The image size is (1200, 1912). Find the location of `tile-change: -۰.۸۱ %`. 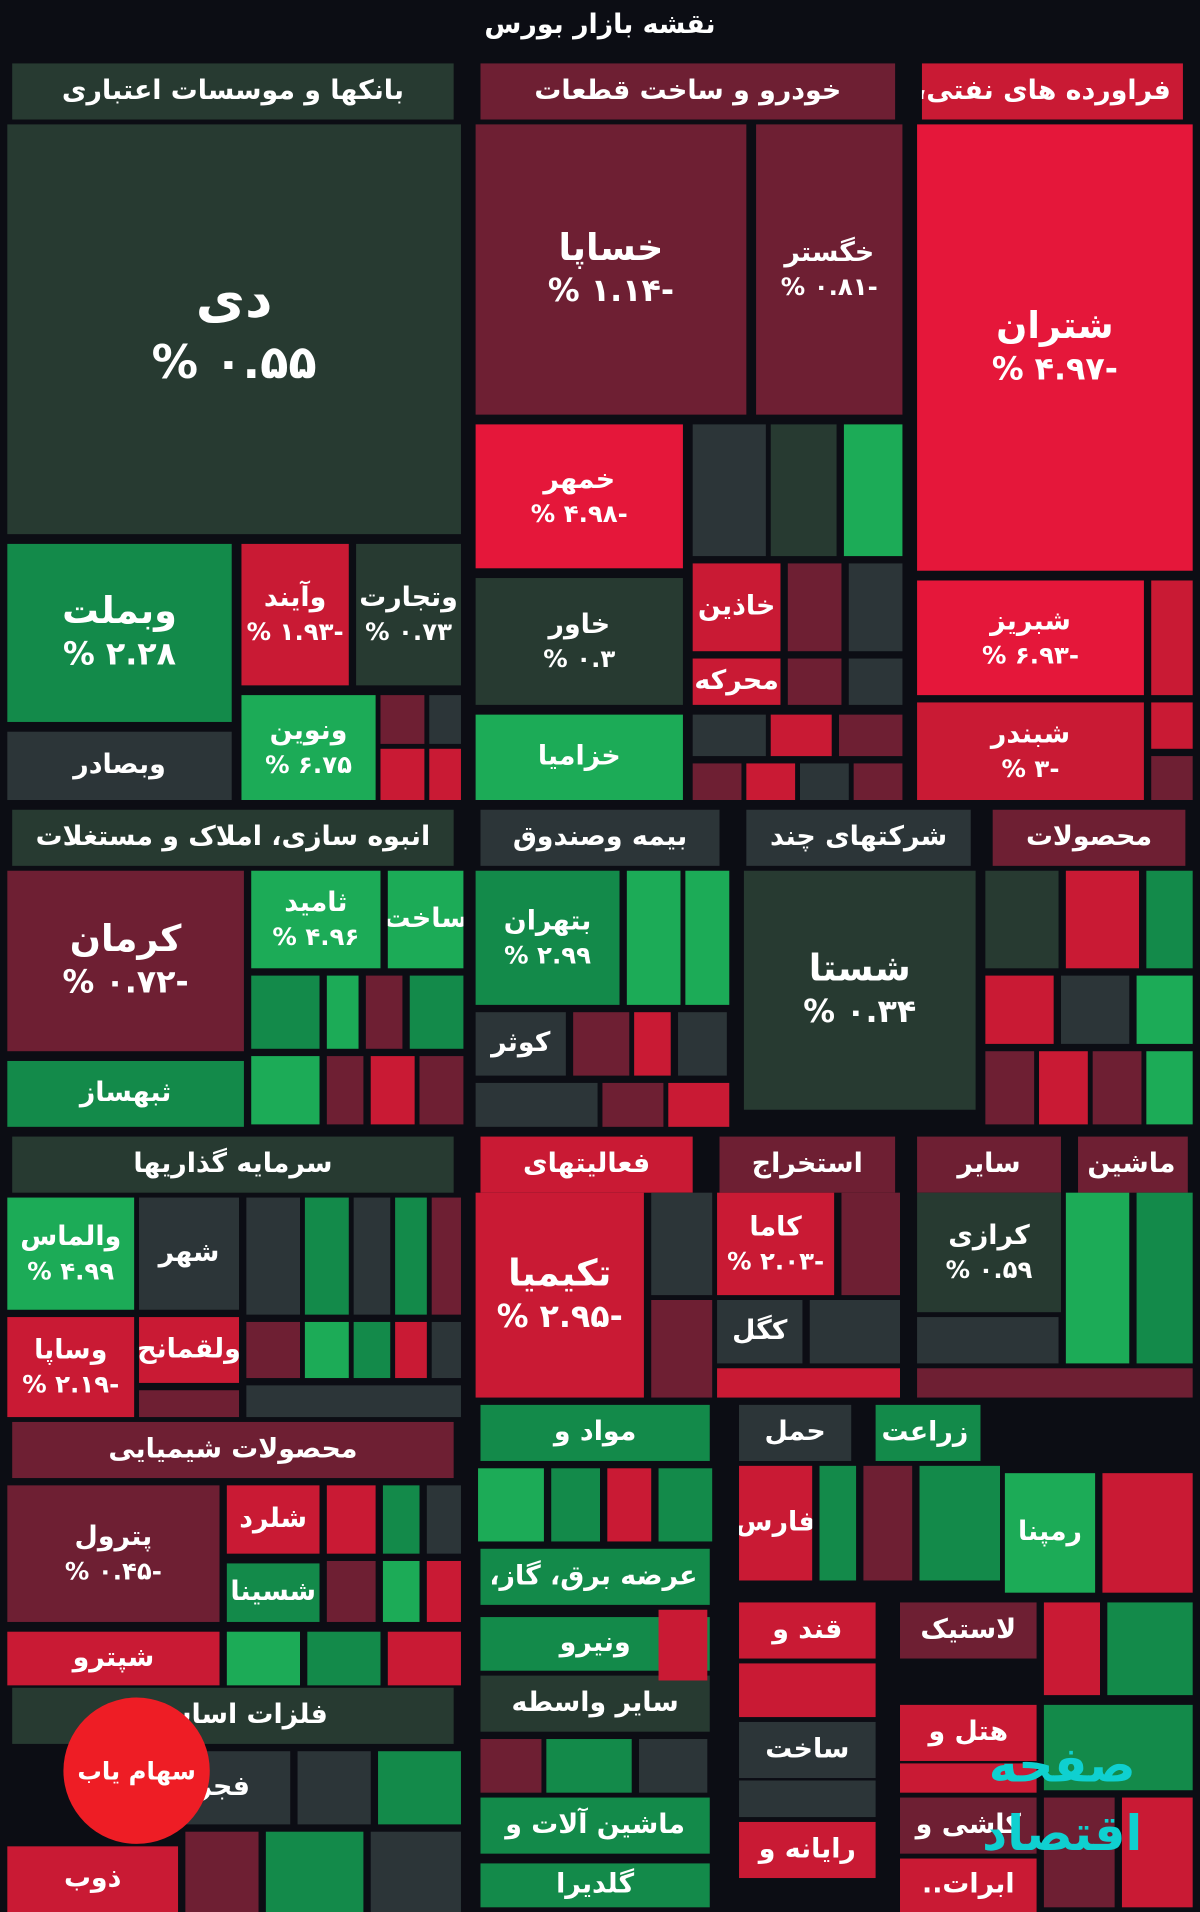

tile-change: -۰.۸۱ % is located at coordinates (829, 286).